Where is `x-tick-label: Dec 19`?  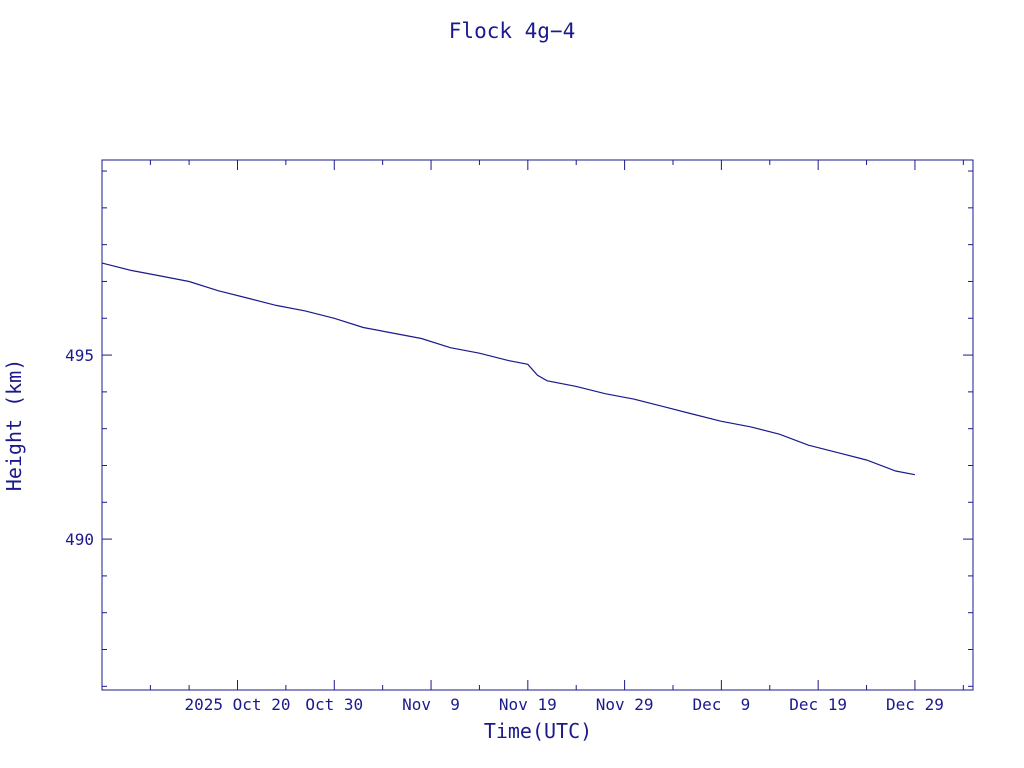 x-tick-label: Dec 19 is located at coordinates (818, 704).